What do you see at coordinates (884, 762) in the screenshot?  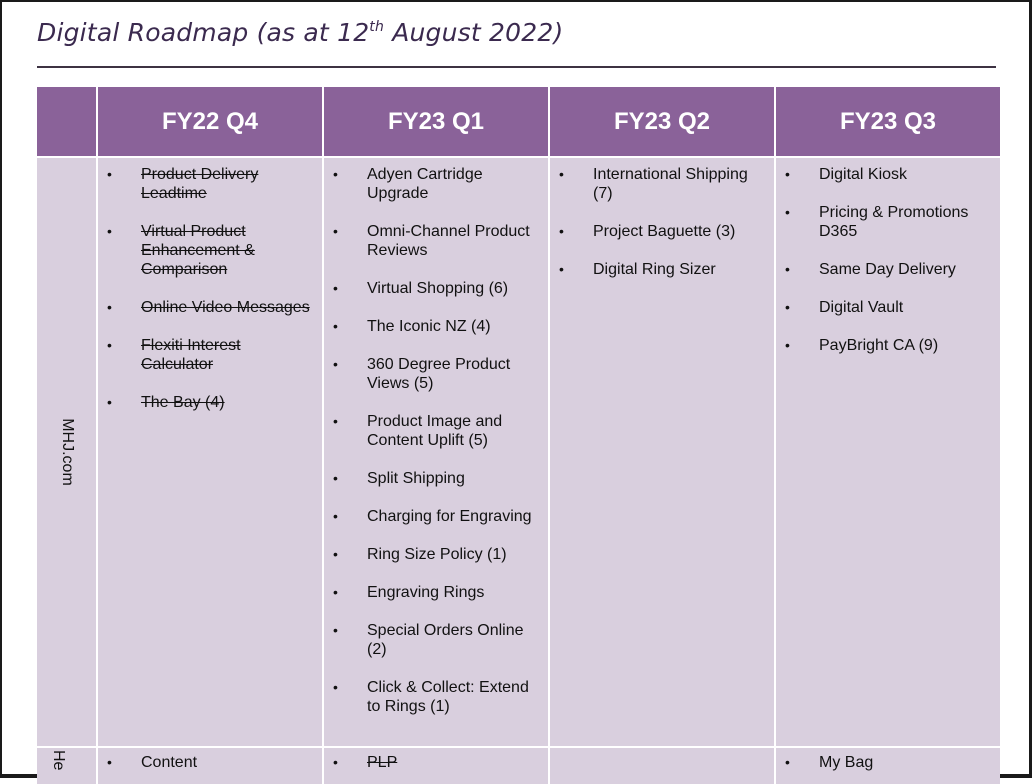 I see `roadmap-item: My Bag` at bounding box center [884, 762].